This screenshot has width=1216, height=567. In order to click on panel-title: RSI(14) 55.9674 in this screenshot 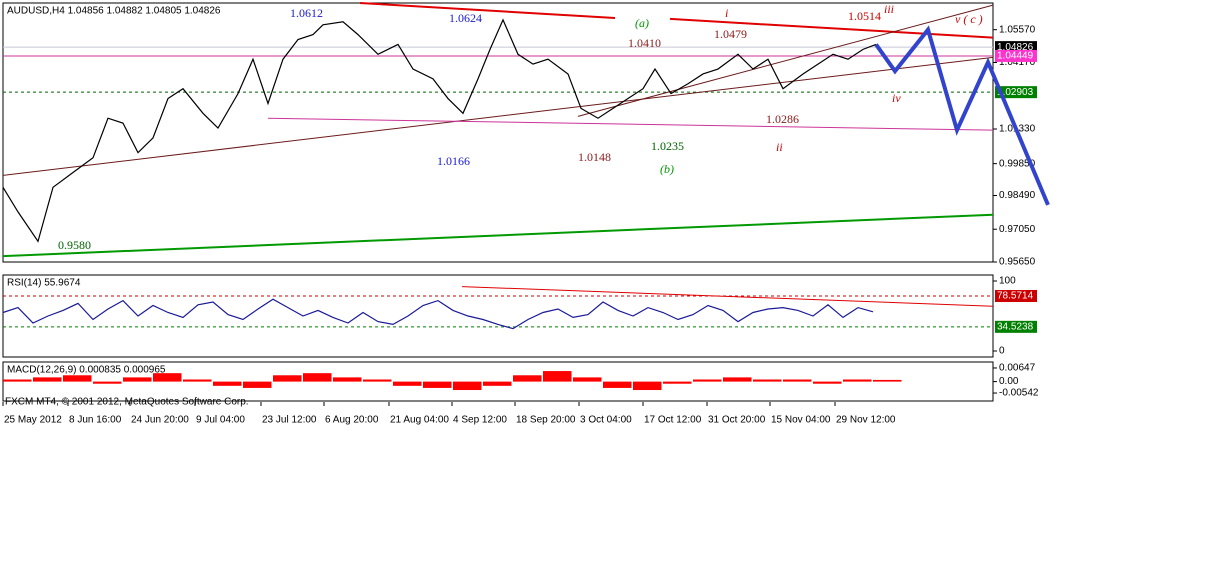, I will do `click(44, 283)`.